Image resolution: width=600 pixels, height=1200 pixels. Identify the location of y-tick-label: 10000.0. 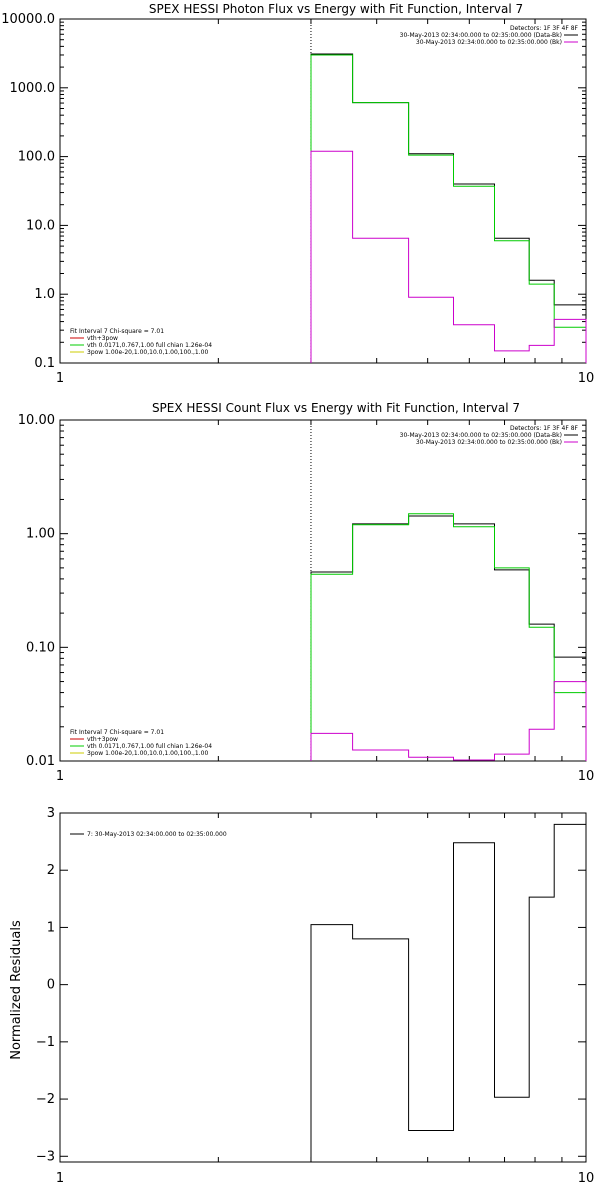
(28, 19).